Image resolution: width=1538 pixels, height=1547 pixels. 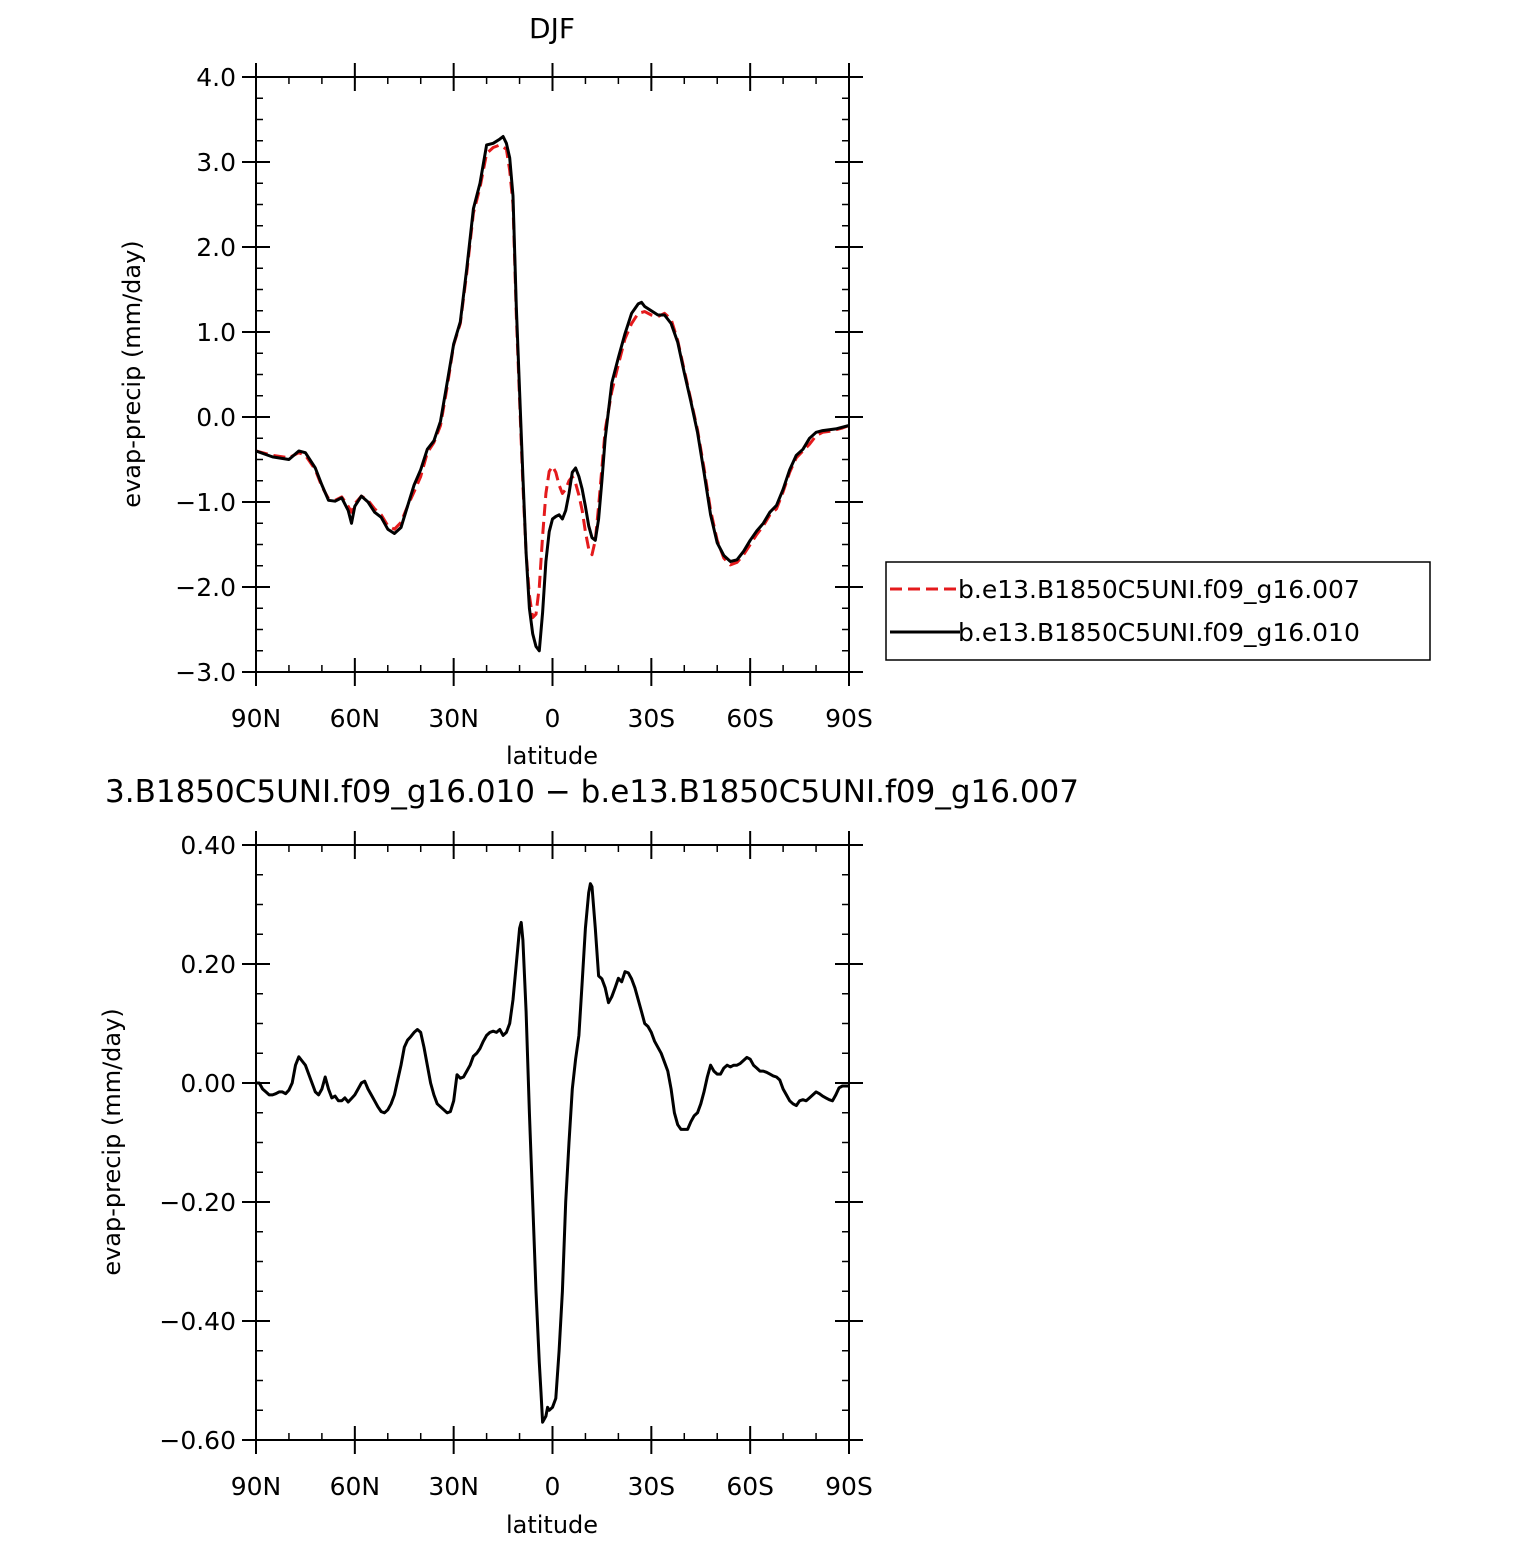 I want to click on y-tick-label: 0.00, so click(x=208, y=1083).